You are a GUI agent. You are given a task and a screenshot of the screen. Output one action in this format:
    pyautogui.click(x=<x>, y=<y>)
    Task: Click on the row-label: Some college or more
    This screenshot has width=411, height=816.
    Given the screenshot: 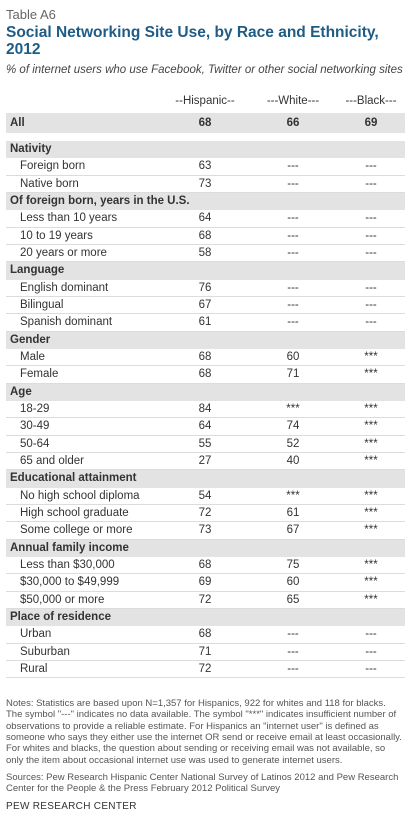 What is the action you would take?
    pyautogui.click(x=76, y=530)
    